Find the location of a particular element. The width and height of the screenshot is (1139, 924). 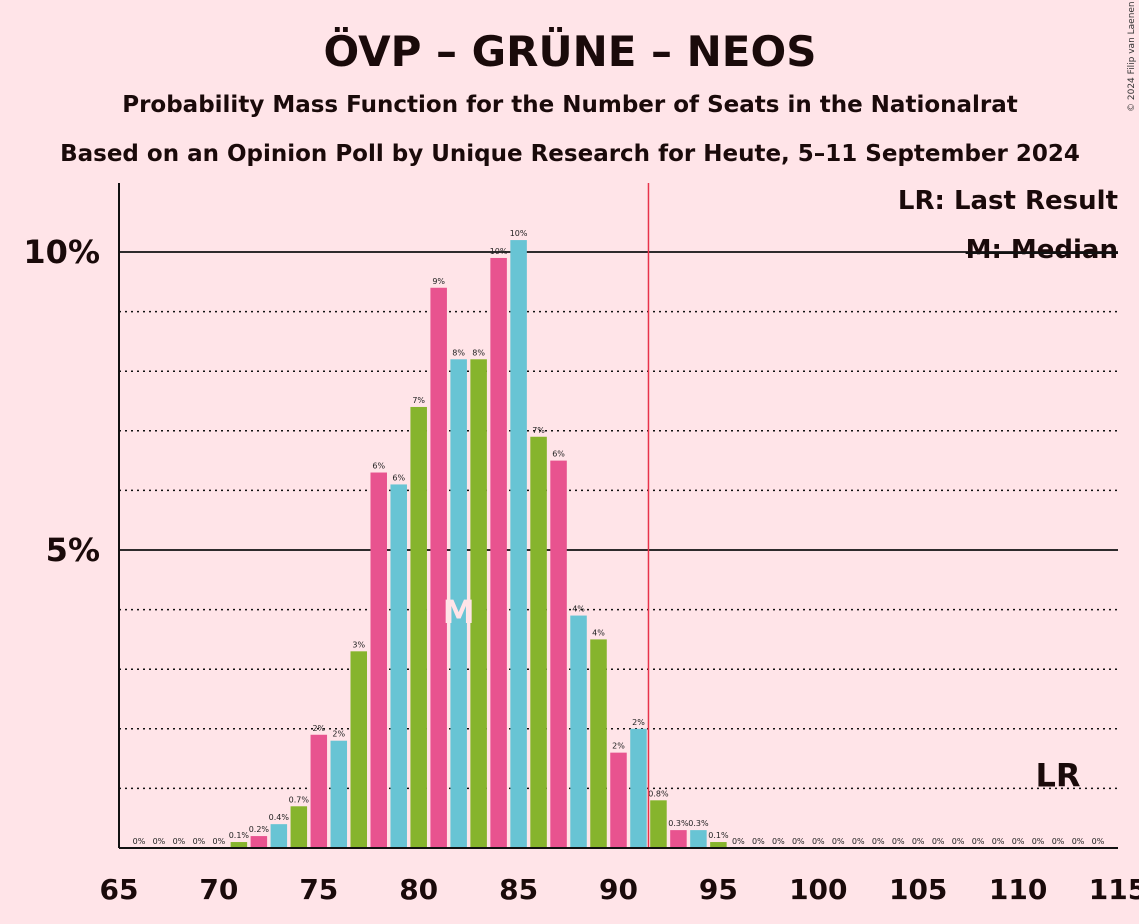

data-label-seat-100: 0% is located at coordinates (818, 841).